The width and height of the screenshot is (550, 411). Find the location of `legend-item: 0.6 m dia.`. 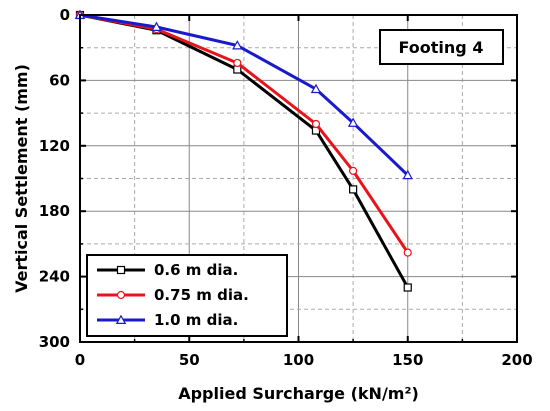

legend-item: 0.6 m dia. is located at coordinates (167, 270).